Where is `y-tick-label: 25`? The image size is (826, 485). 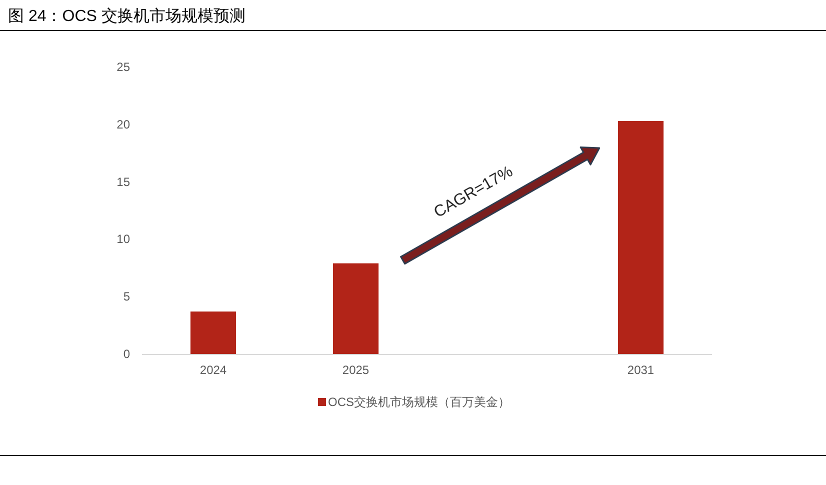 y-tick-label: 25 is located at coordinates (123, 67).